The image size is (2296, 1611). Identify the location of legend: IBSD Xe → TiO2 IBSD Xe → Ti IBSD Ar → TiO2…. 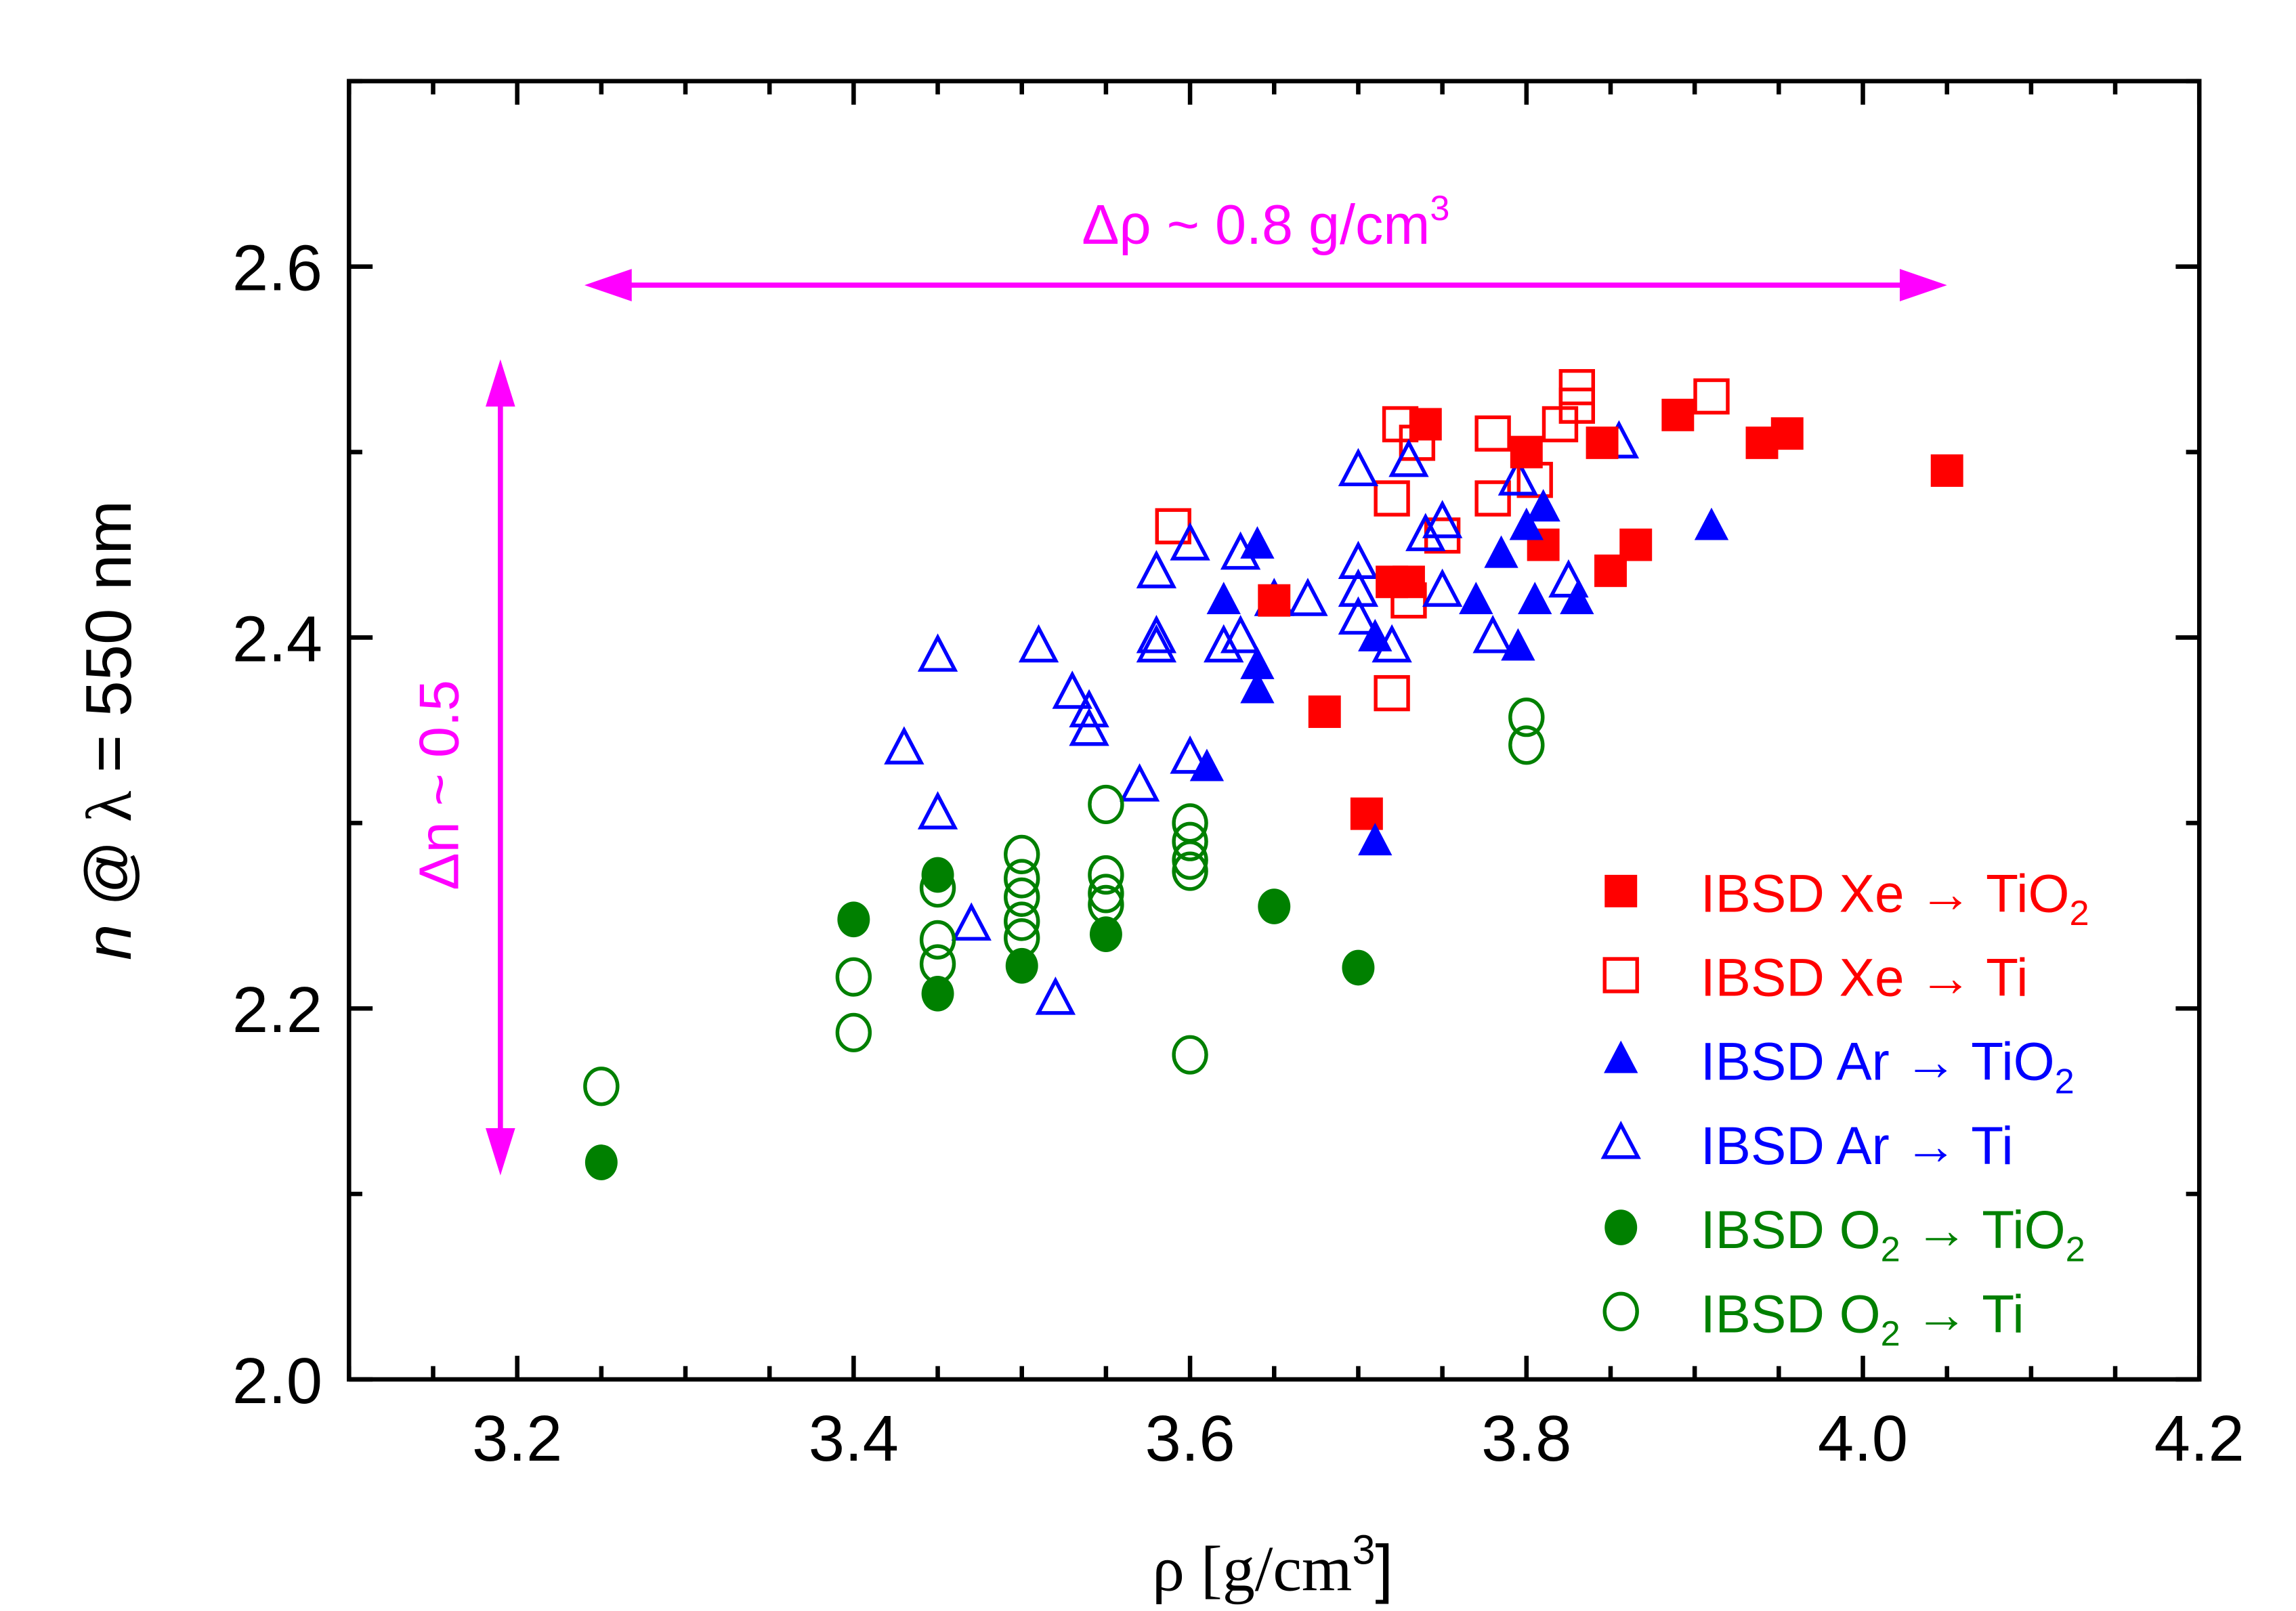
(1844, 1108).